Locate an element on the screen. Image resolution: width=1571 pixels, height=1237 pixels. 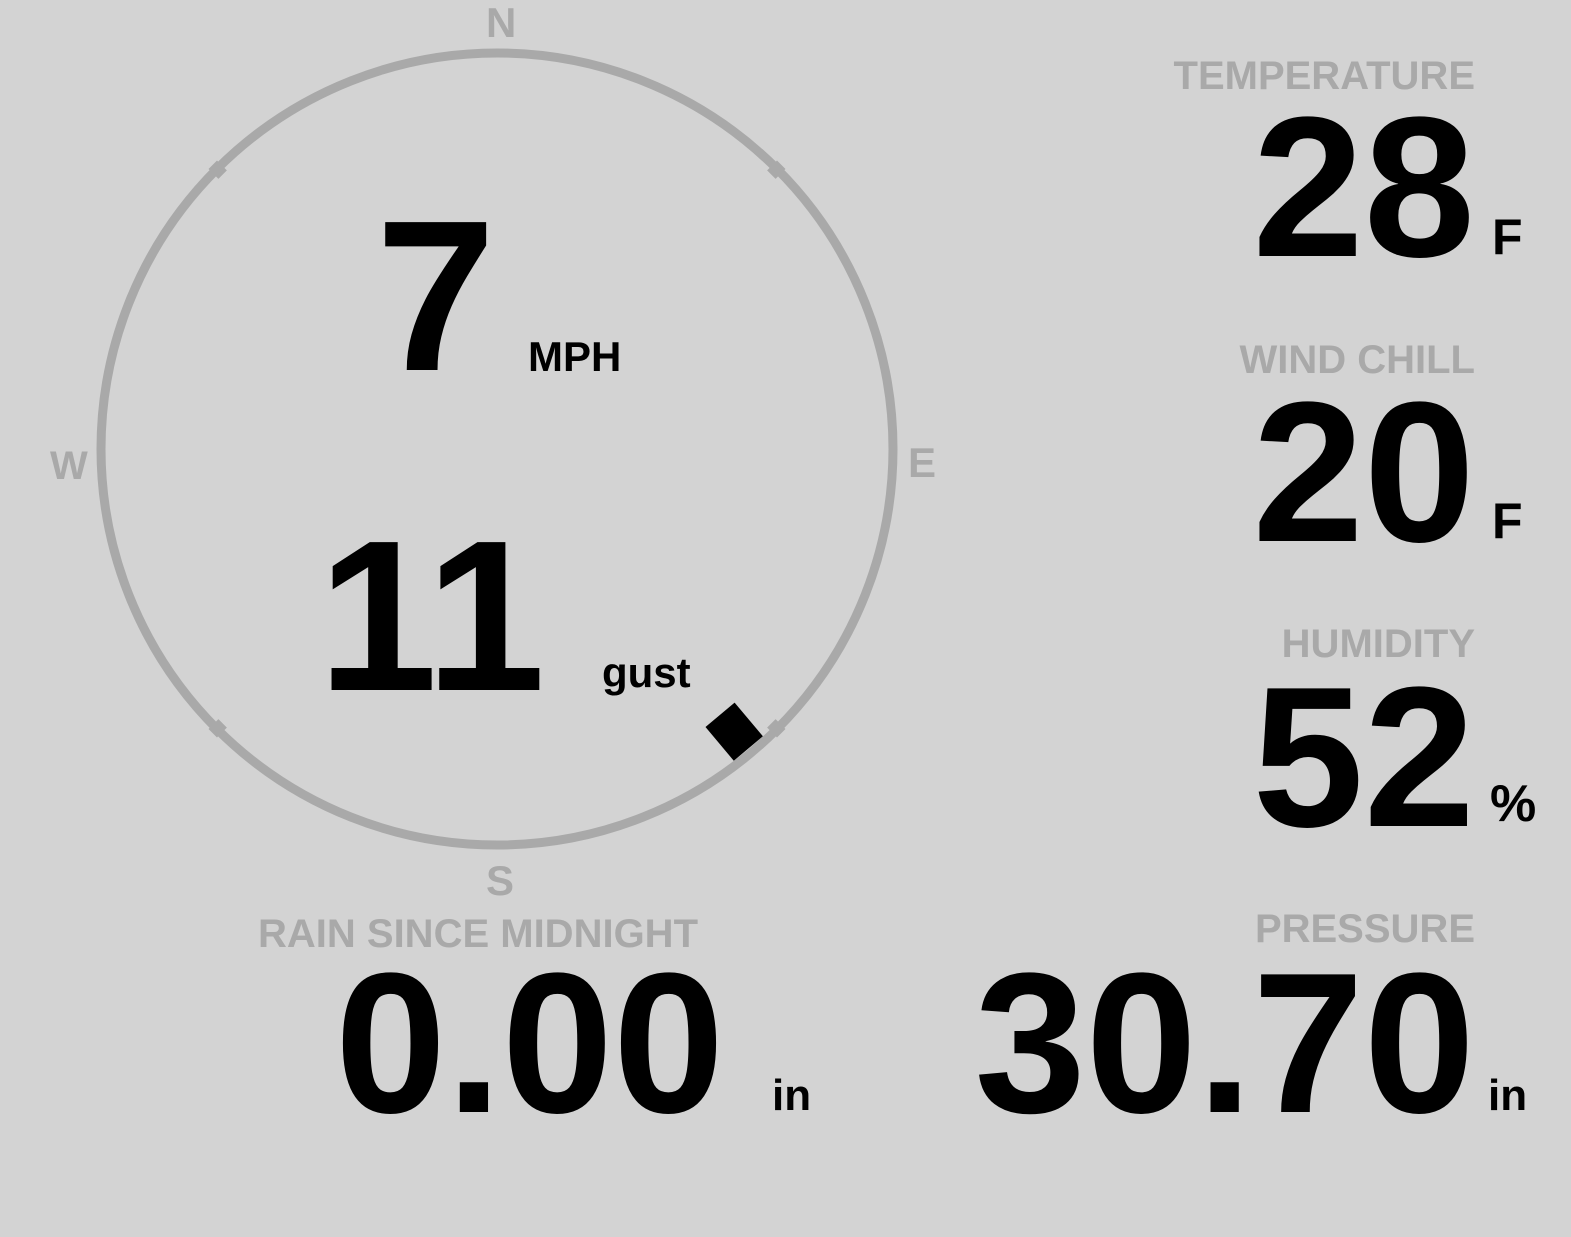
wind-gust-value: 11 is located at coordinates (432, 615).